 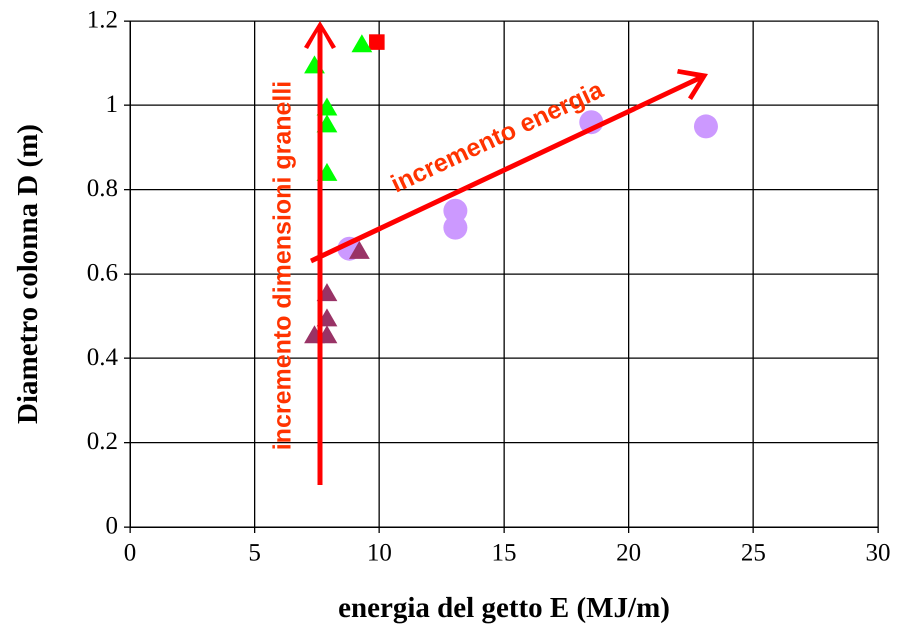 What do you see at coordinates (102, 188) in the screenshot?
I see `y-tick-label: 0.8` at bounding box center [102, 188].